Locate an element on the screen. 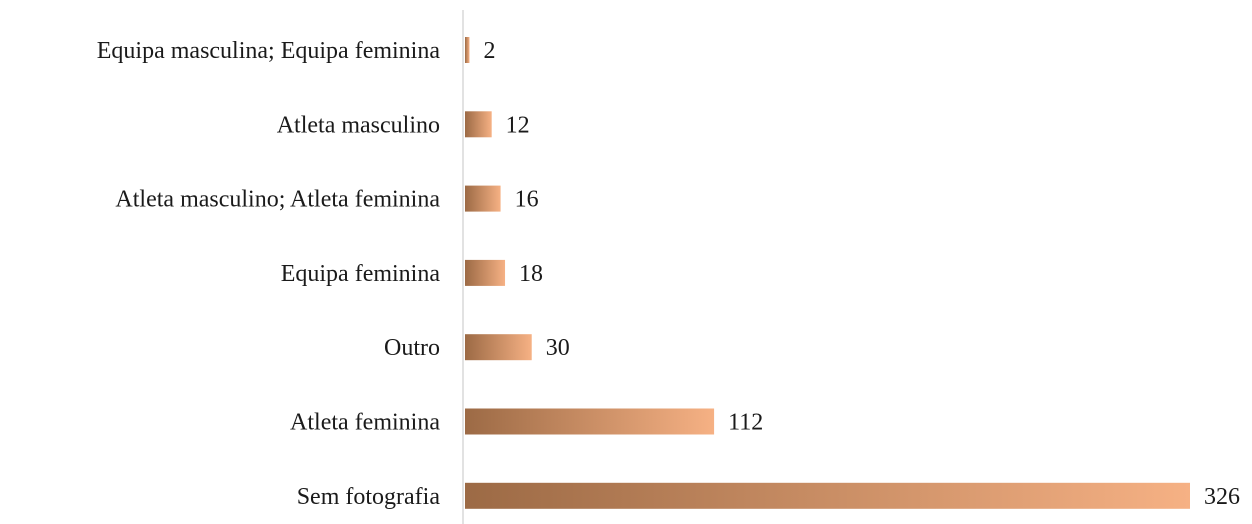  bar-outro is located at coordinates (498, 347).